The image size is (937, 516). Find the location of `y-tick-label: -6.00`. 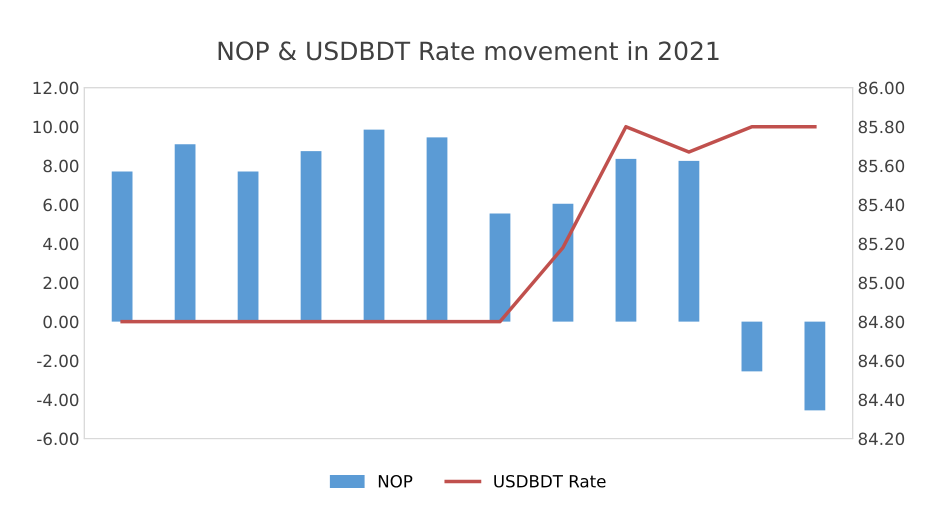

y-tick-label: -6.00 is located at coordinates (57, 439).